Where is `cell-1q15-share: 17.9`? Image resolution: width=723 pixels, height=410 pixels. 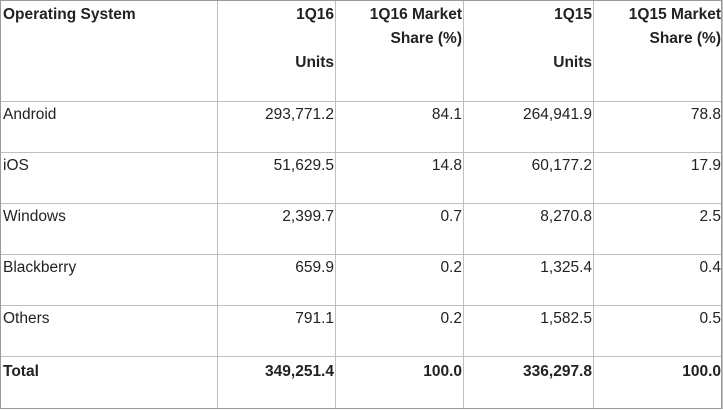 cell-1q15-share: 17.9 is located at coordinates (658, 178).